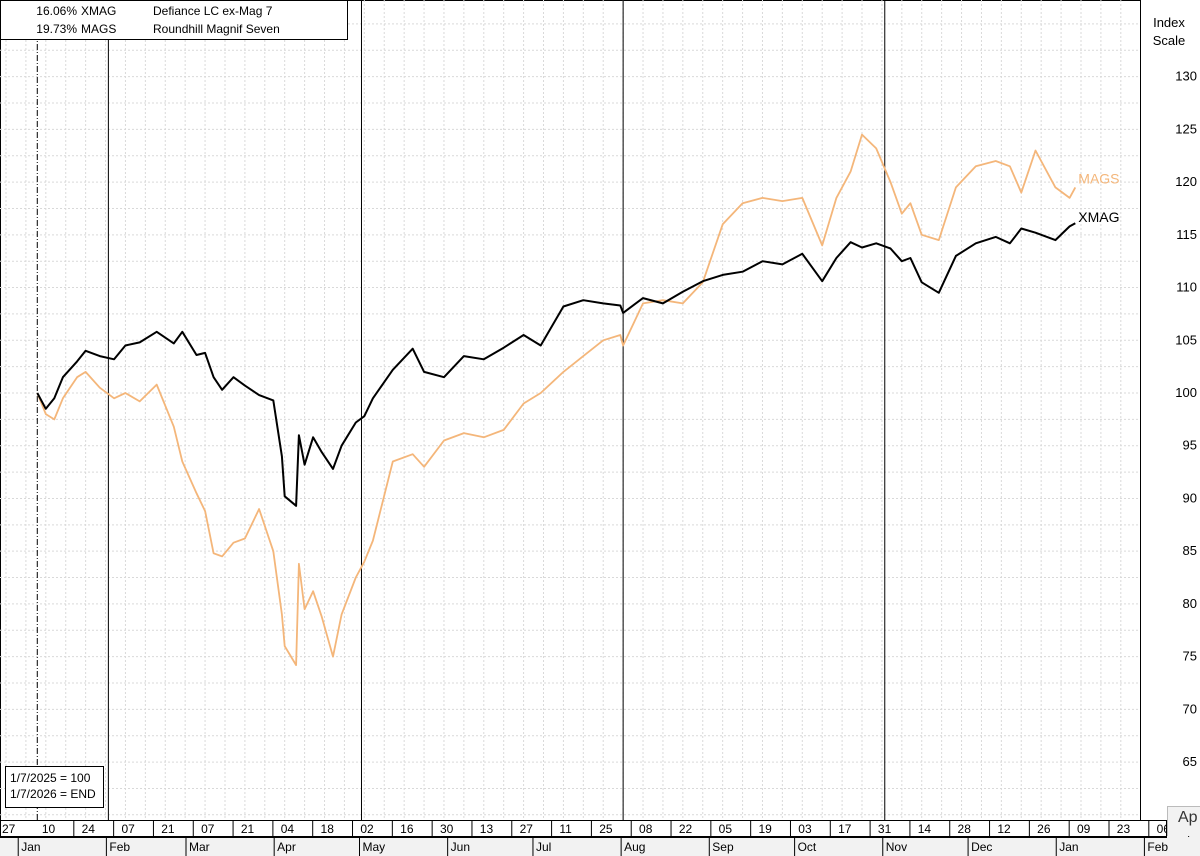  Describe the element at coordinates (1190, 550) in the screenshot. I see `y-tick-label: 85` at that location.